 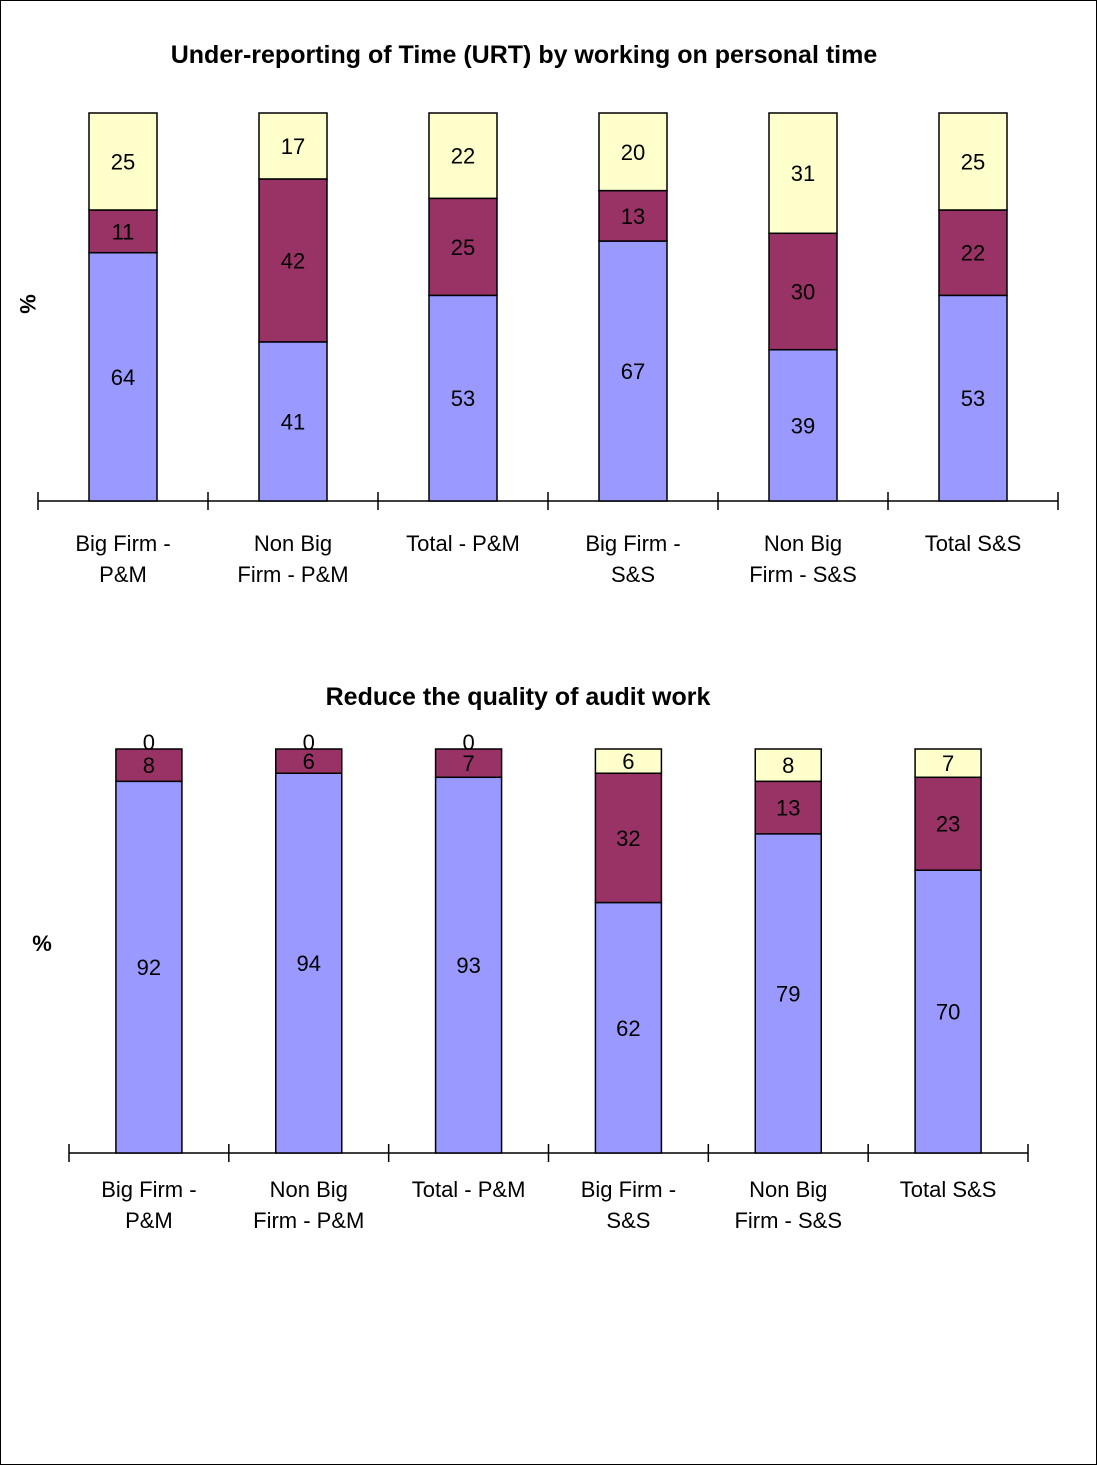 I want to click on data-label: 30, so click(x=803, y=291).